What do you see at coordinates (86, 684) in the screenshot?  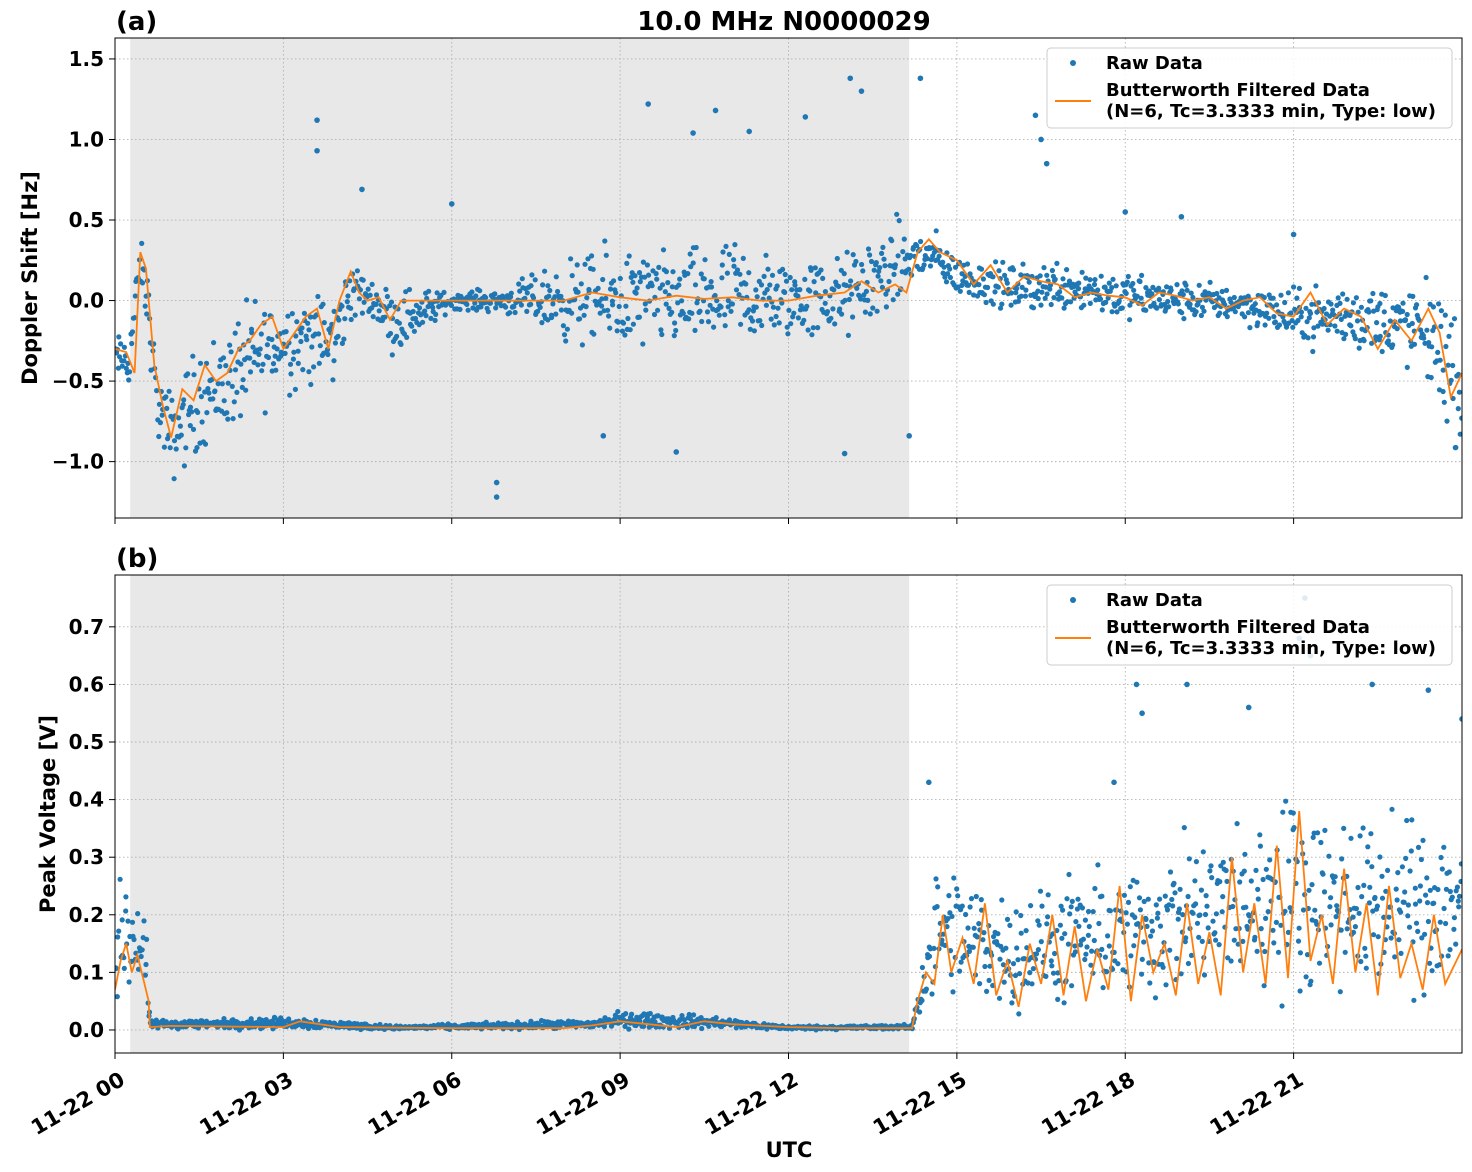 I see `y-tick-label: 0.6` at bounding box center [86, 684].